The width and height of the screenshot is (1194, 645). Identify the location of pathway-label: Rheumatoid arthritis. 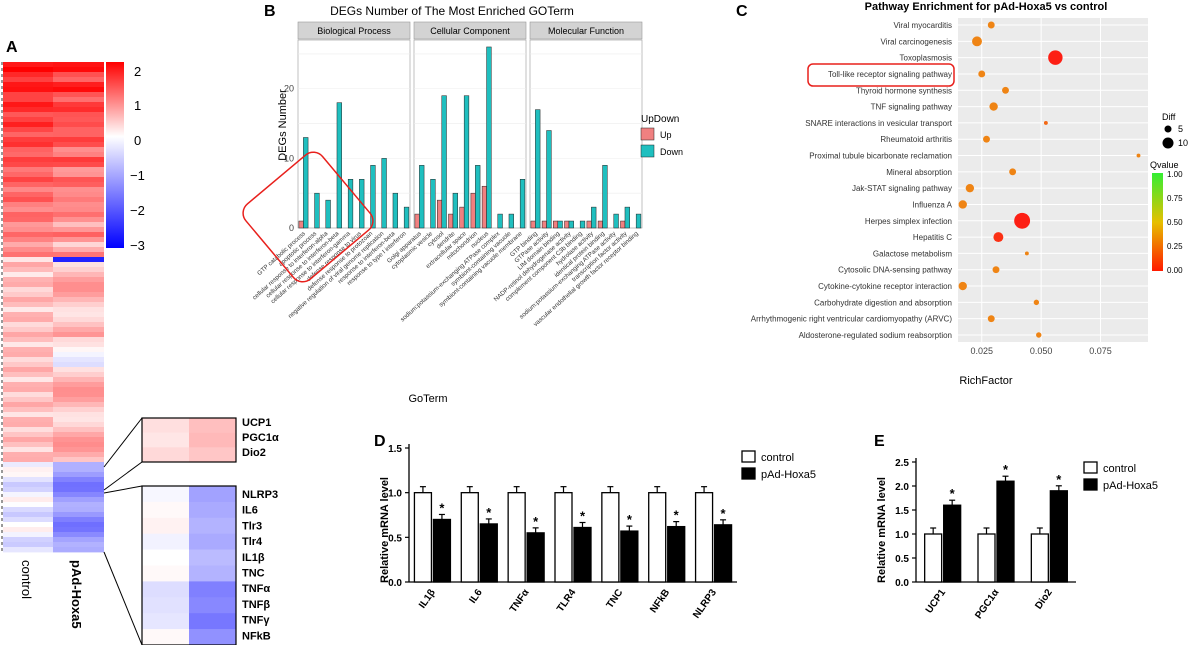
(916, 139).